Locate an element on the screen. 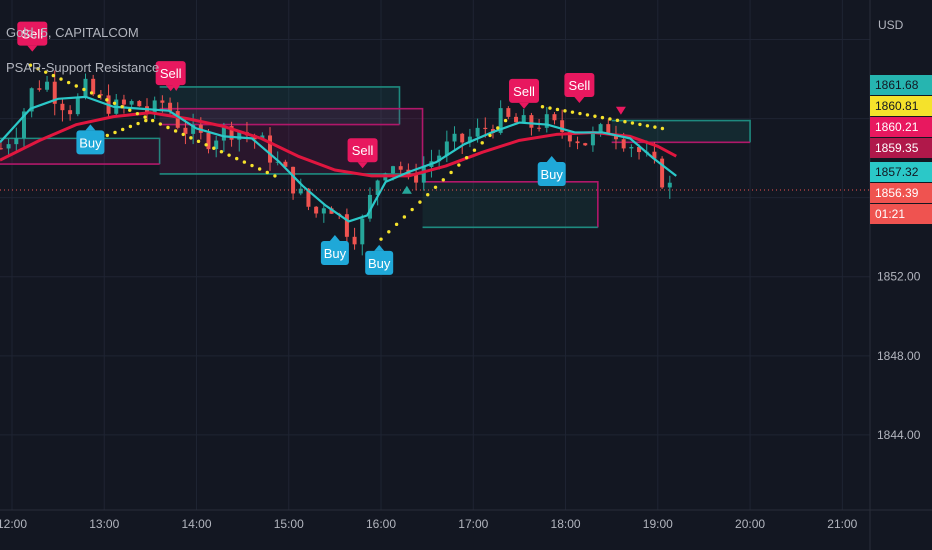 The image size is (932, 550). price-tag: 01:21 is located at coordinates (901, 213).